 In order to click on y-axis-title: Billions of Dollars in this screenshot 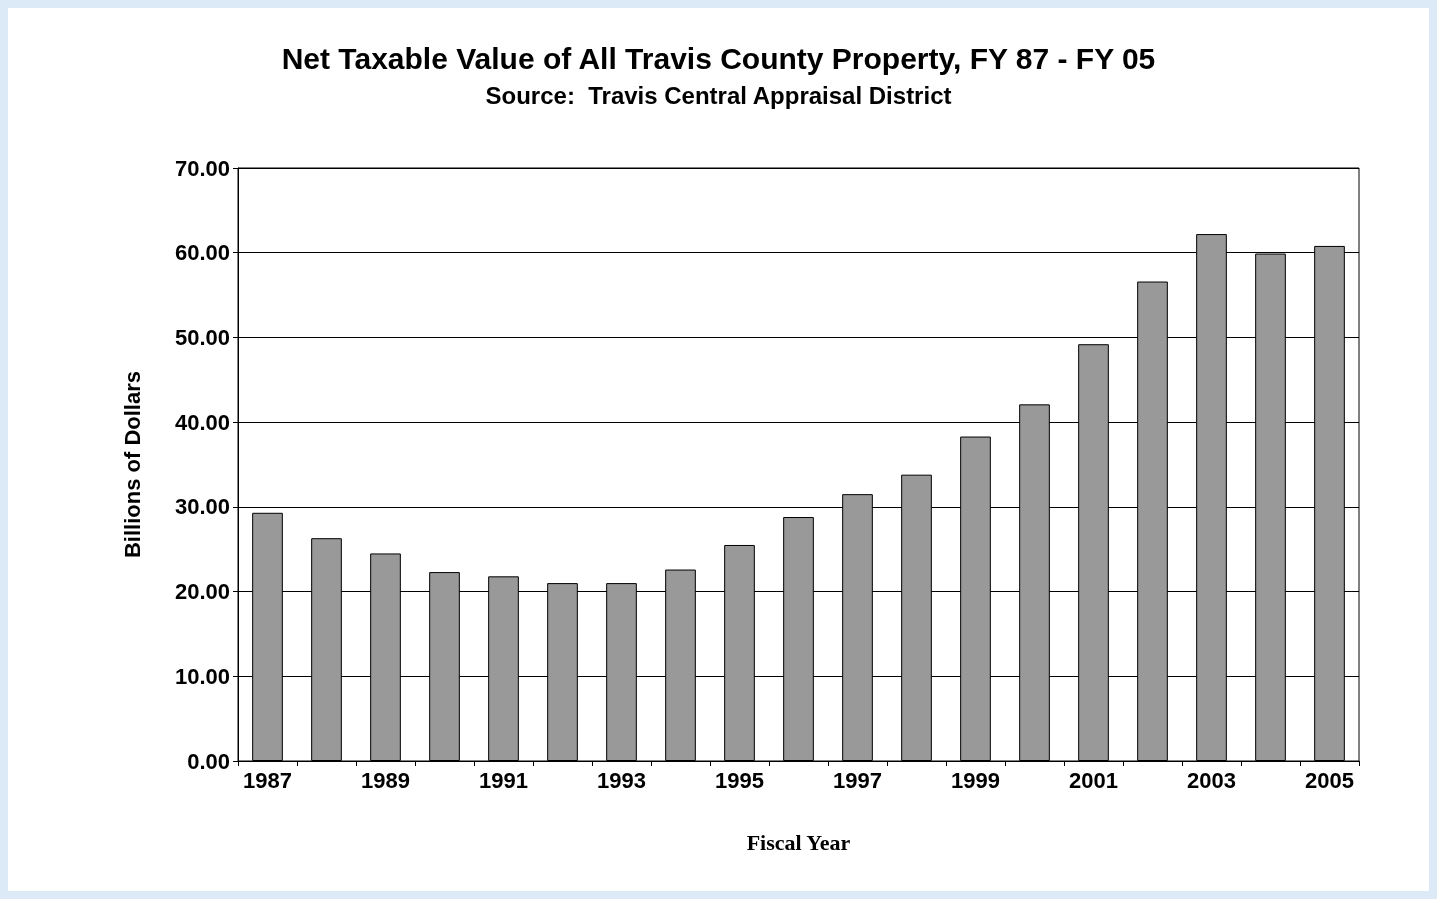, I will do `click(132, 464)`.